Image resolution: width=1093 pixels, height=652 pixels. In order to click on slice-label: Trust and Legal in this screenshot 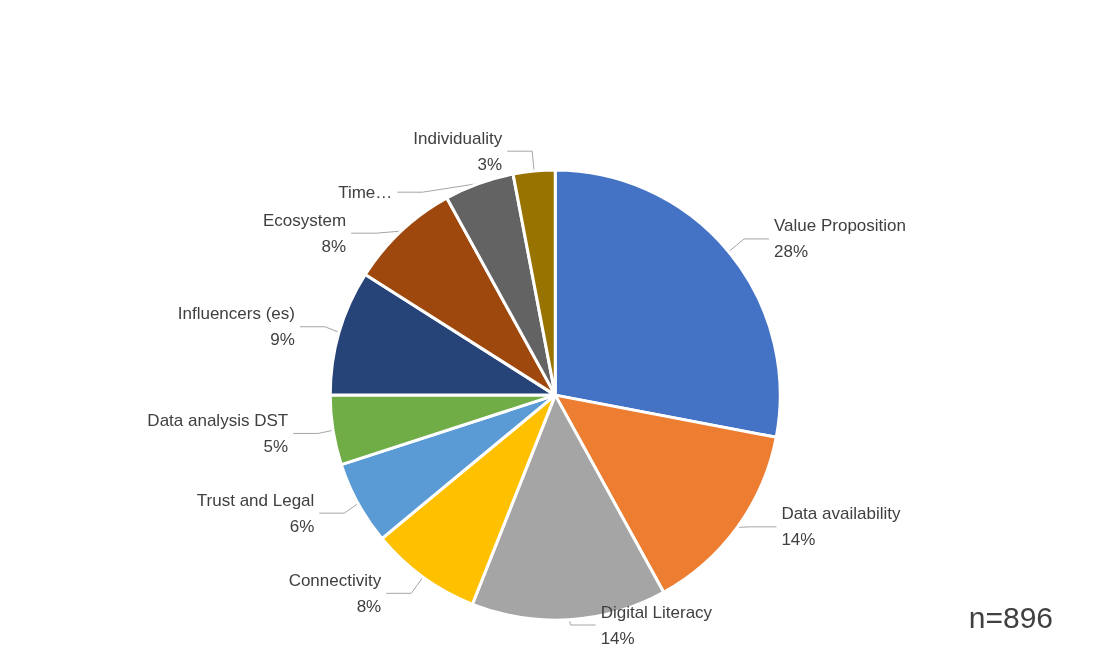, I will do `click(255, 500)`.